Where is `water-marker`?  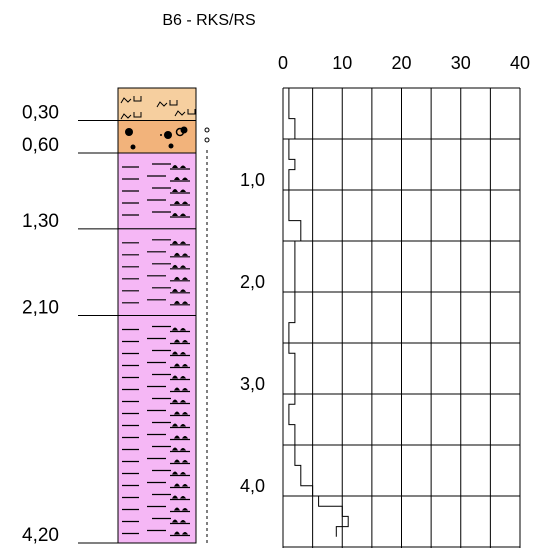 water-marker is located at coordinates (207, 335).